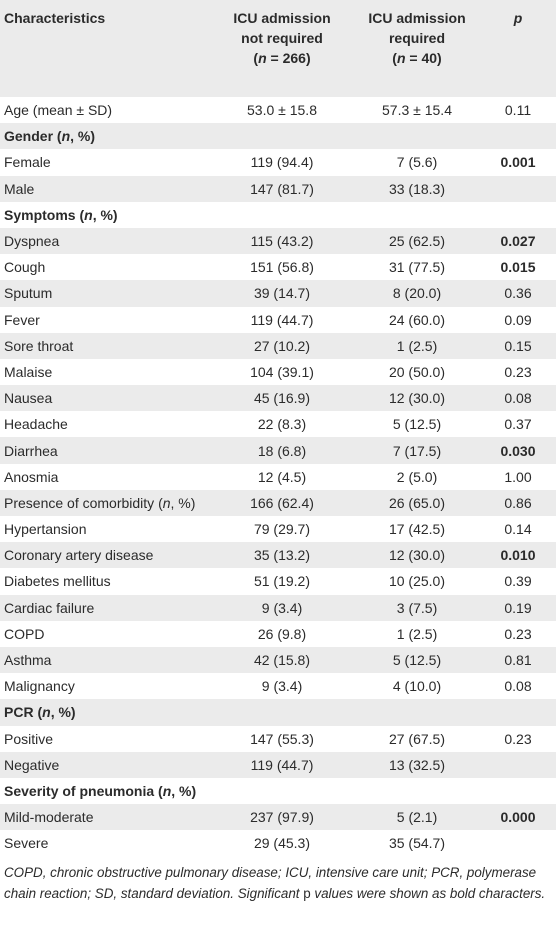 The image size is (556, 934). What do you see at coordinates (417, 58) in the screenshot?
I see `header-line: (n = 40)` at bounding box center [417, 58].